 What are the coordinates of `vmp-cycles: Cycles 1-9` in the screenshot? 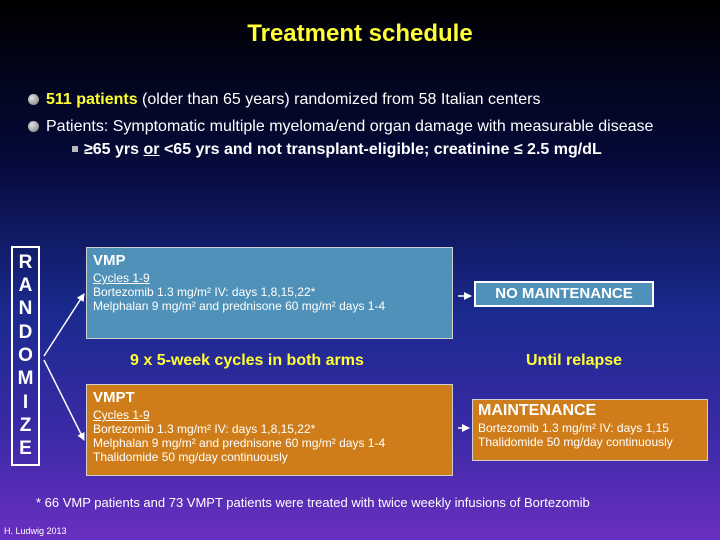 It's located at (121, 278).